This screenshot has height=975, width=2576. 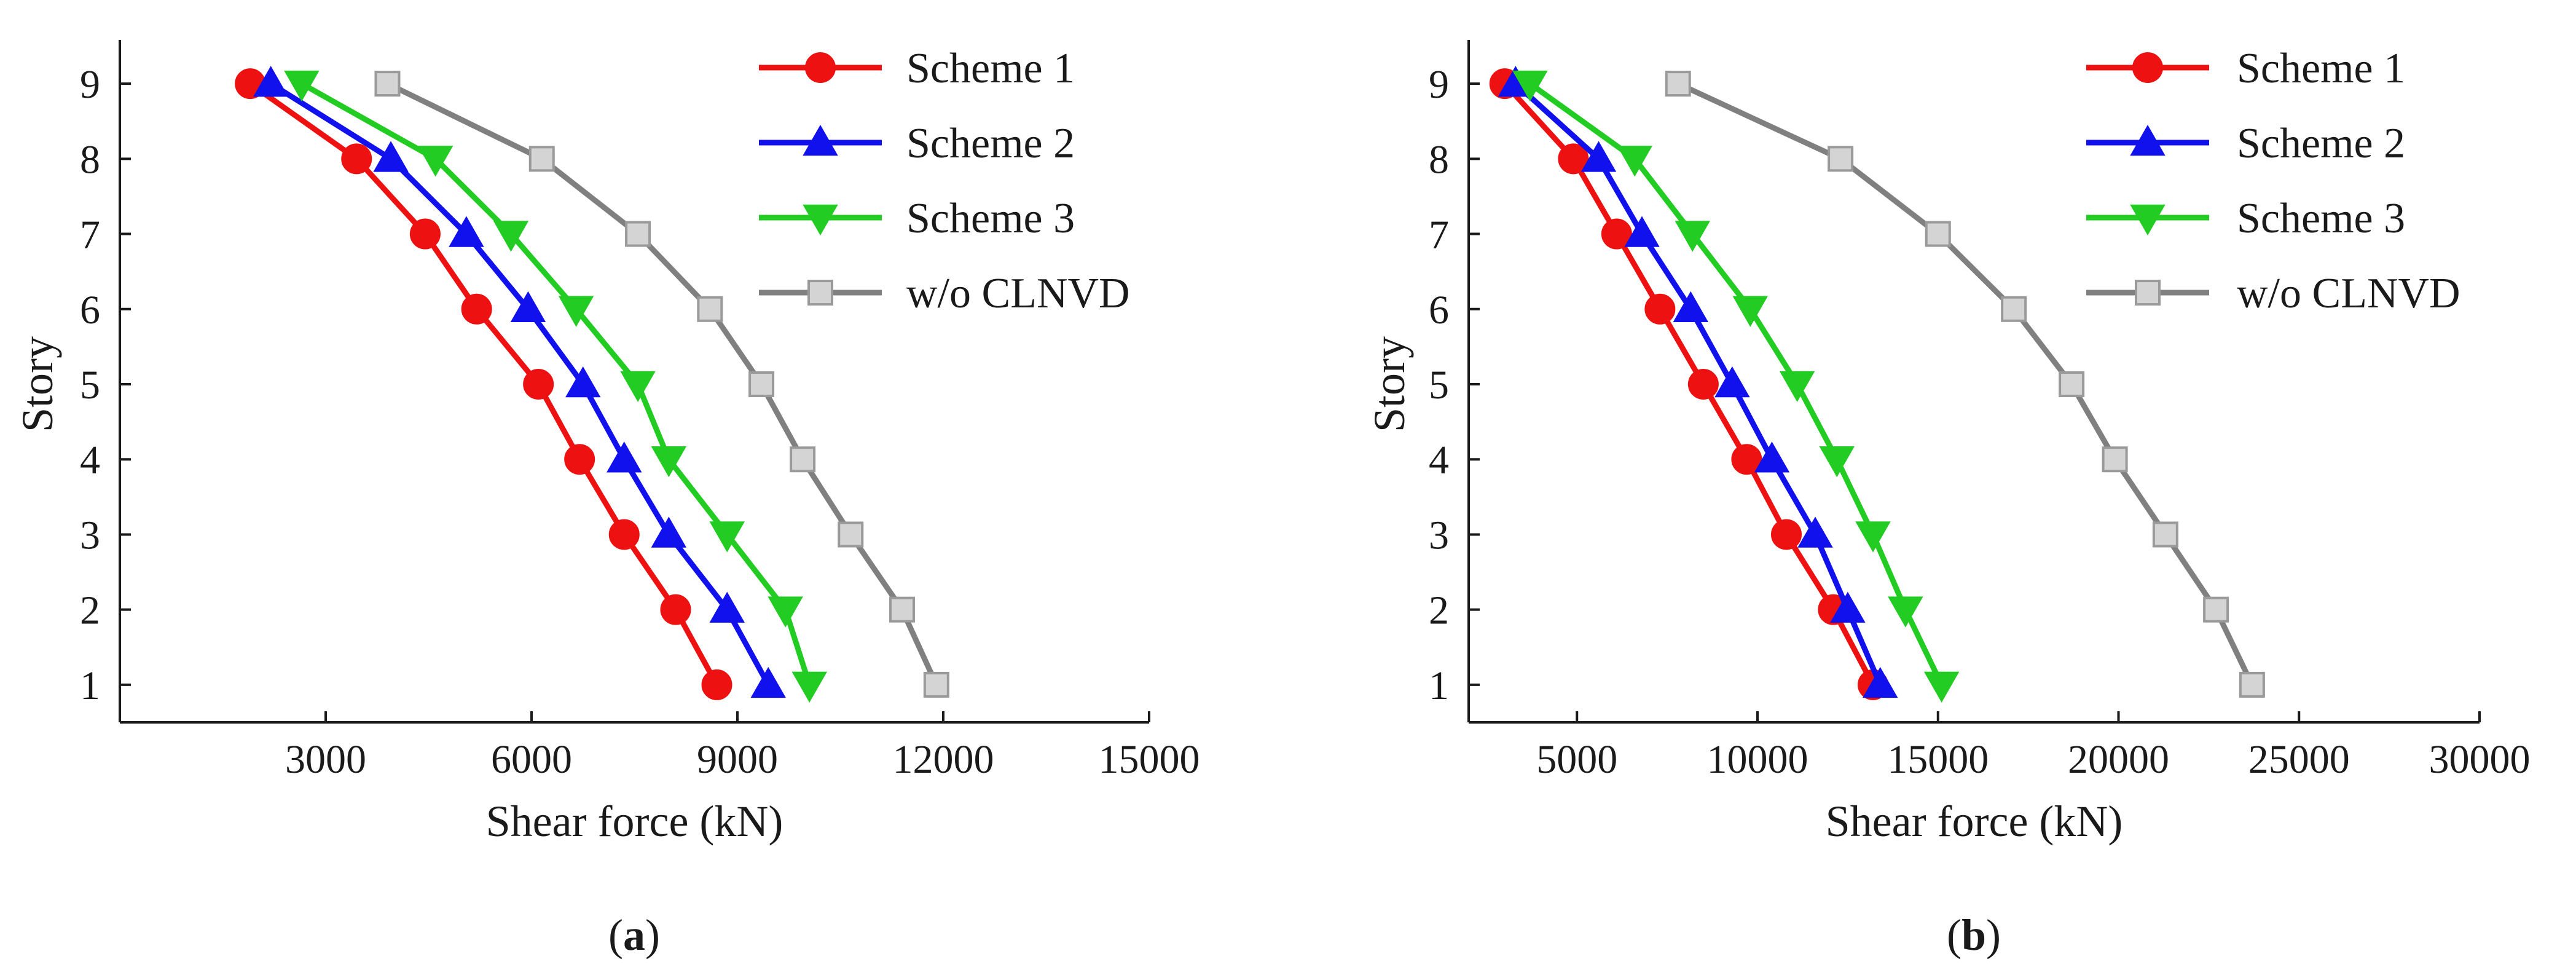 I want to click on x-tick-label: 3000, so click(x=325, y=759).